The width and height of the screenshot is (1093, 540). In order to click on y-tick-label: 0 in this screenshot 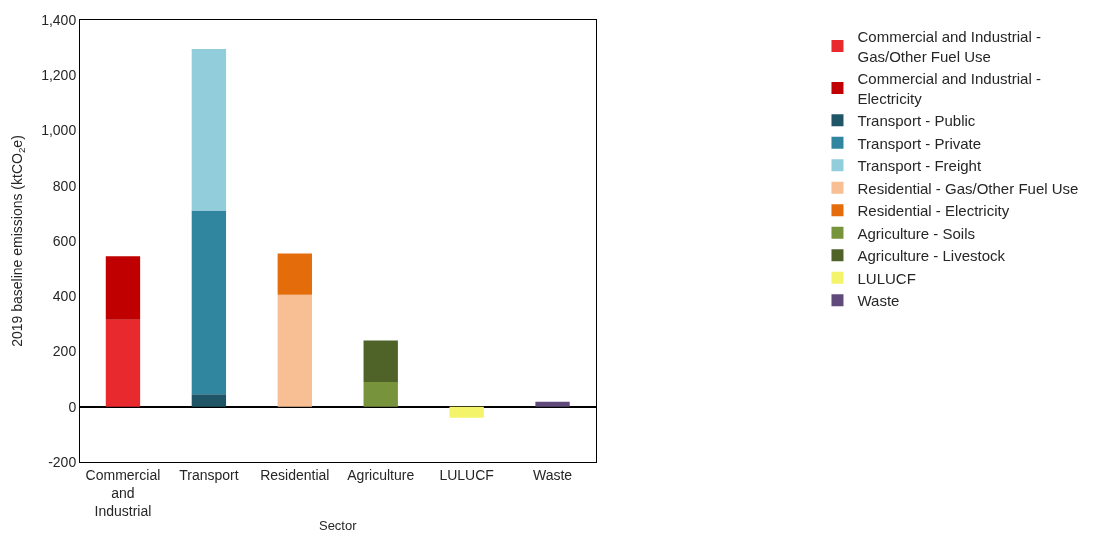, I will do `click(72, 406)`.